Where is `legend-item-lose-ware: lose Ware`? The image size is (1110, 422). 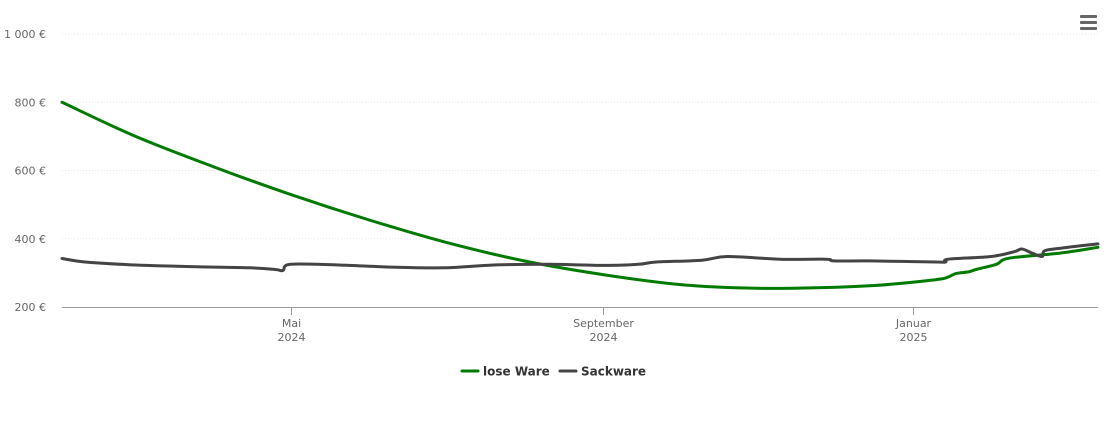 legend-item-lose-ware: lose Ware is located at coordinates (505, 372).